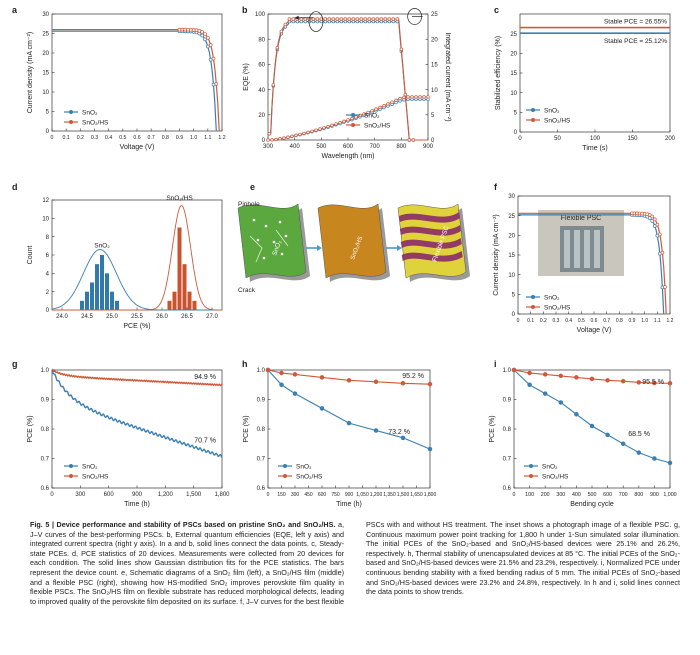 This screenshot has width=700, height=655. Describe the element at coordinates (193, 138) in the screenshot. I see `x-tick-label: 1.0` at that location.